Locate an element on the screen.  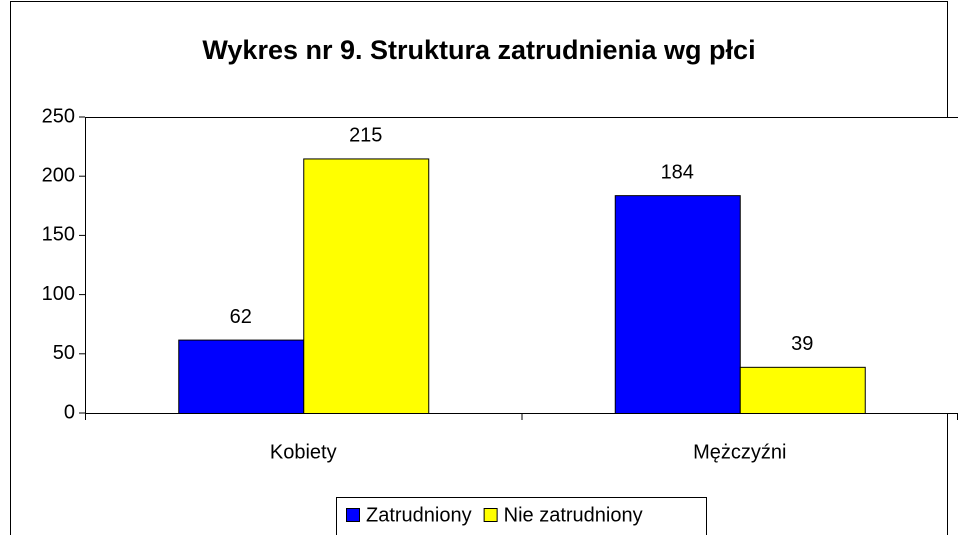
data-label: 39 is located at coordinates (802, 344).